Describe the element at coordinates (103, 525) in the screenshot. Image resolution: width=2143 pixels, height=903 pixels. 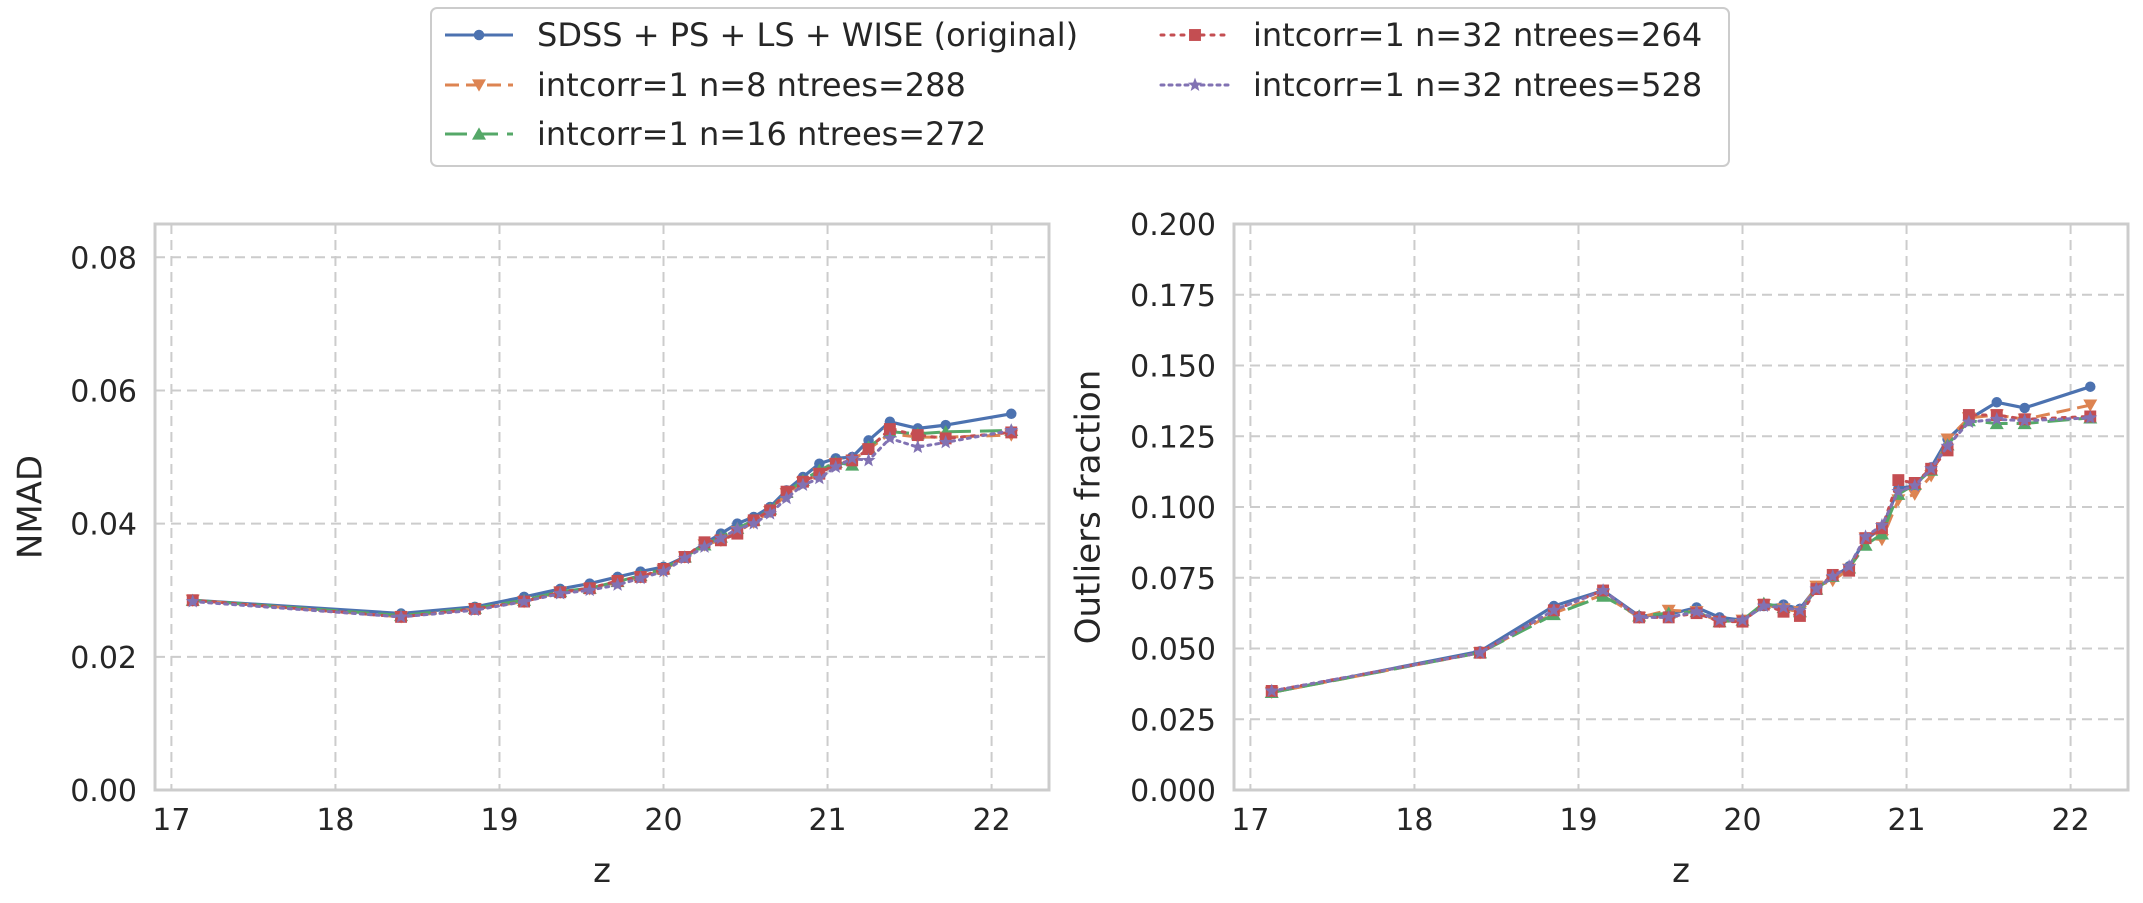
I see `y-tick-label: 0.04` at that location.